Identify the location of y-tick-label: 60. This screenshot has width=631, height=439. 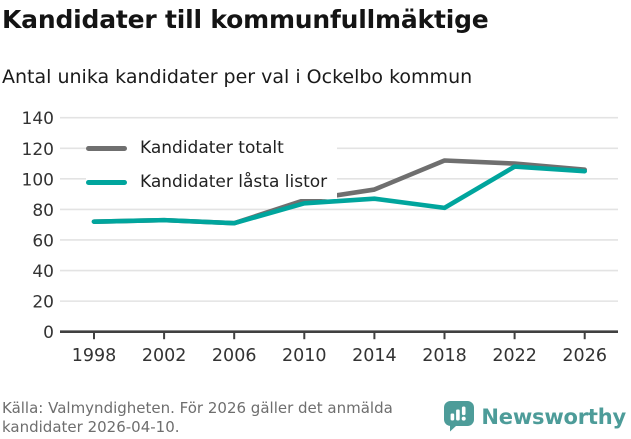
(43, 241).